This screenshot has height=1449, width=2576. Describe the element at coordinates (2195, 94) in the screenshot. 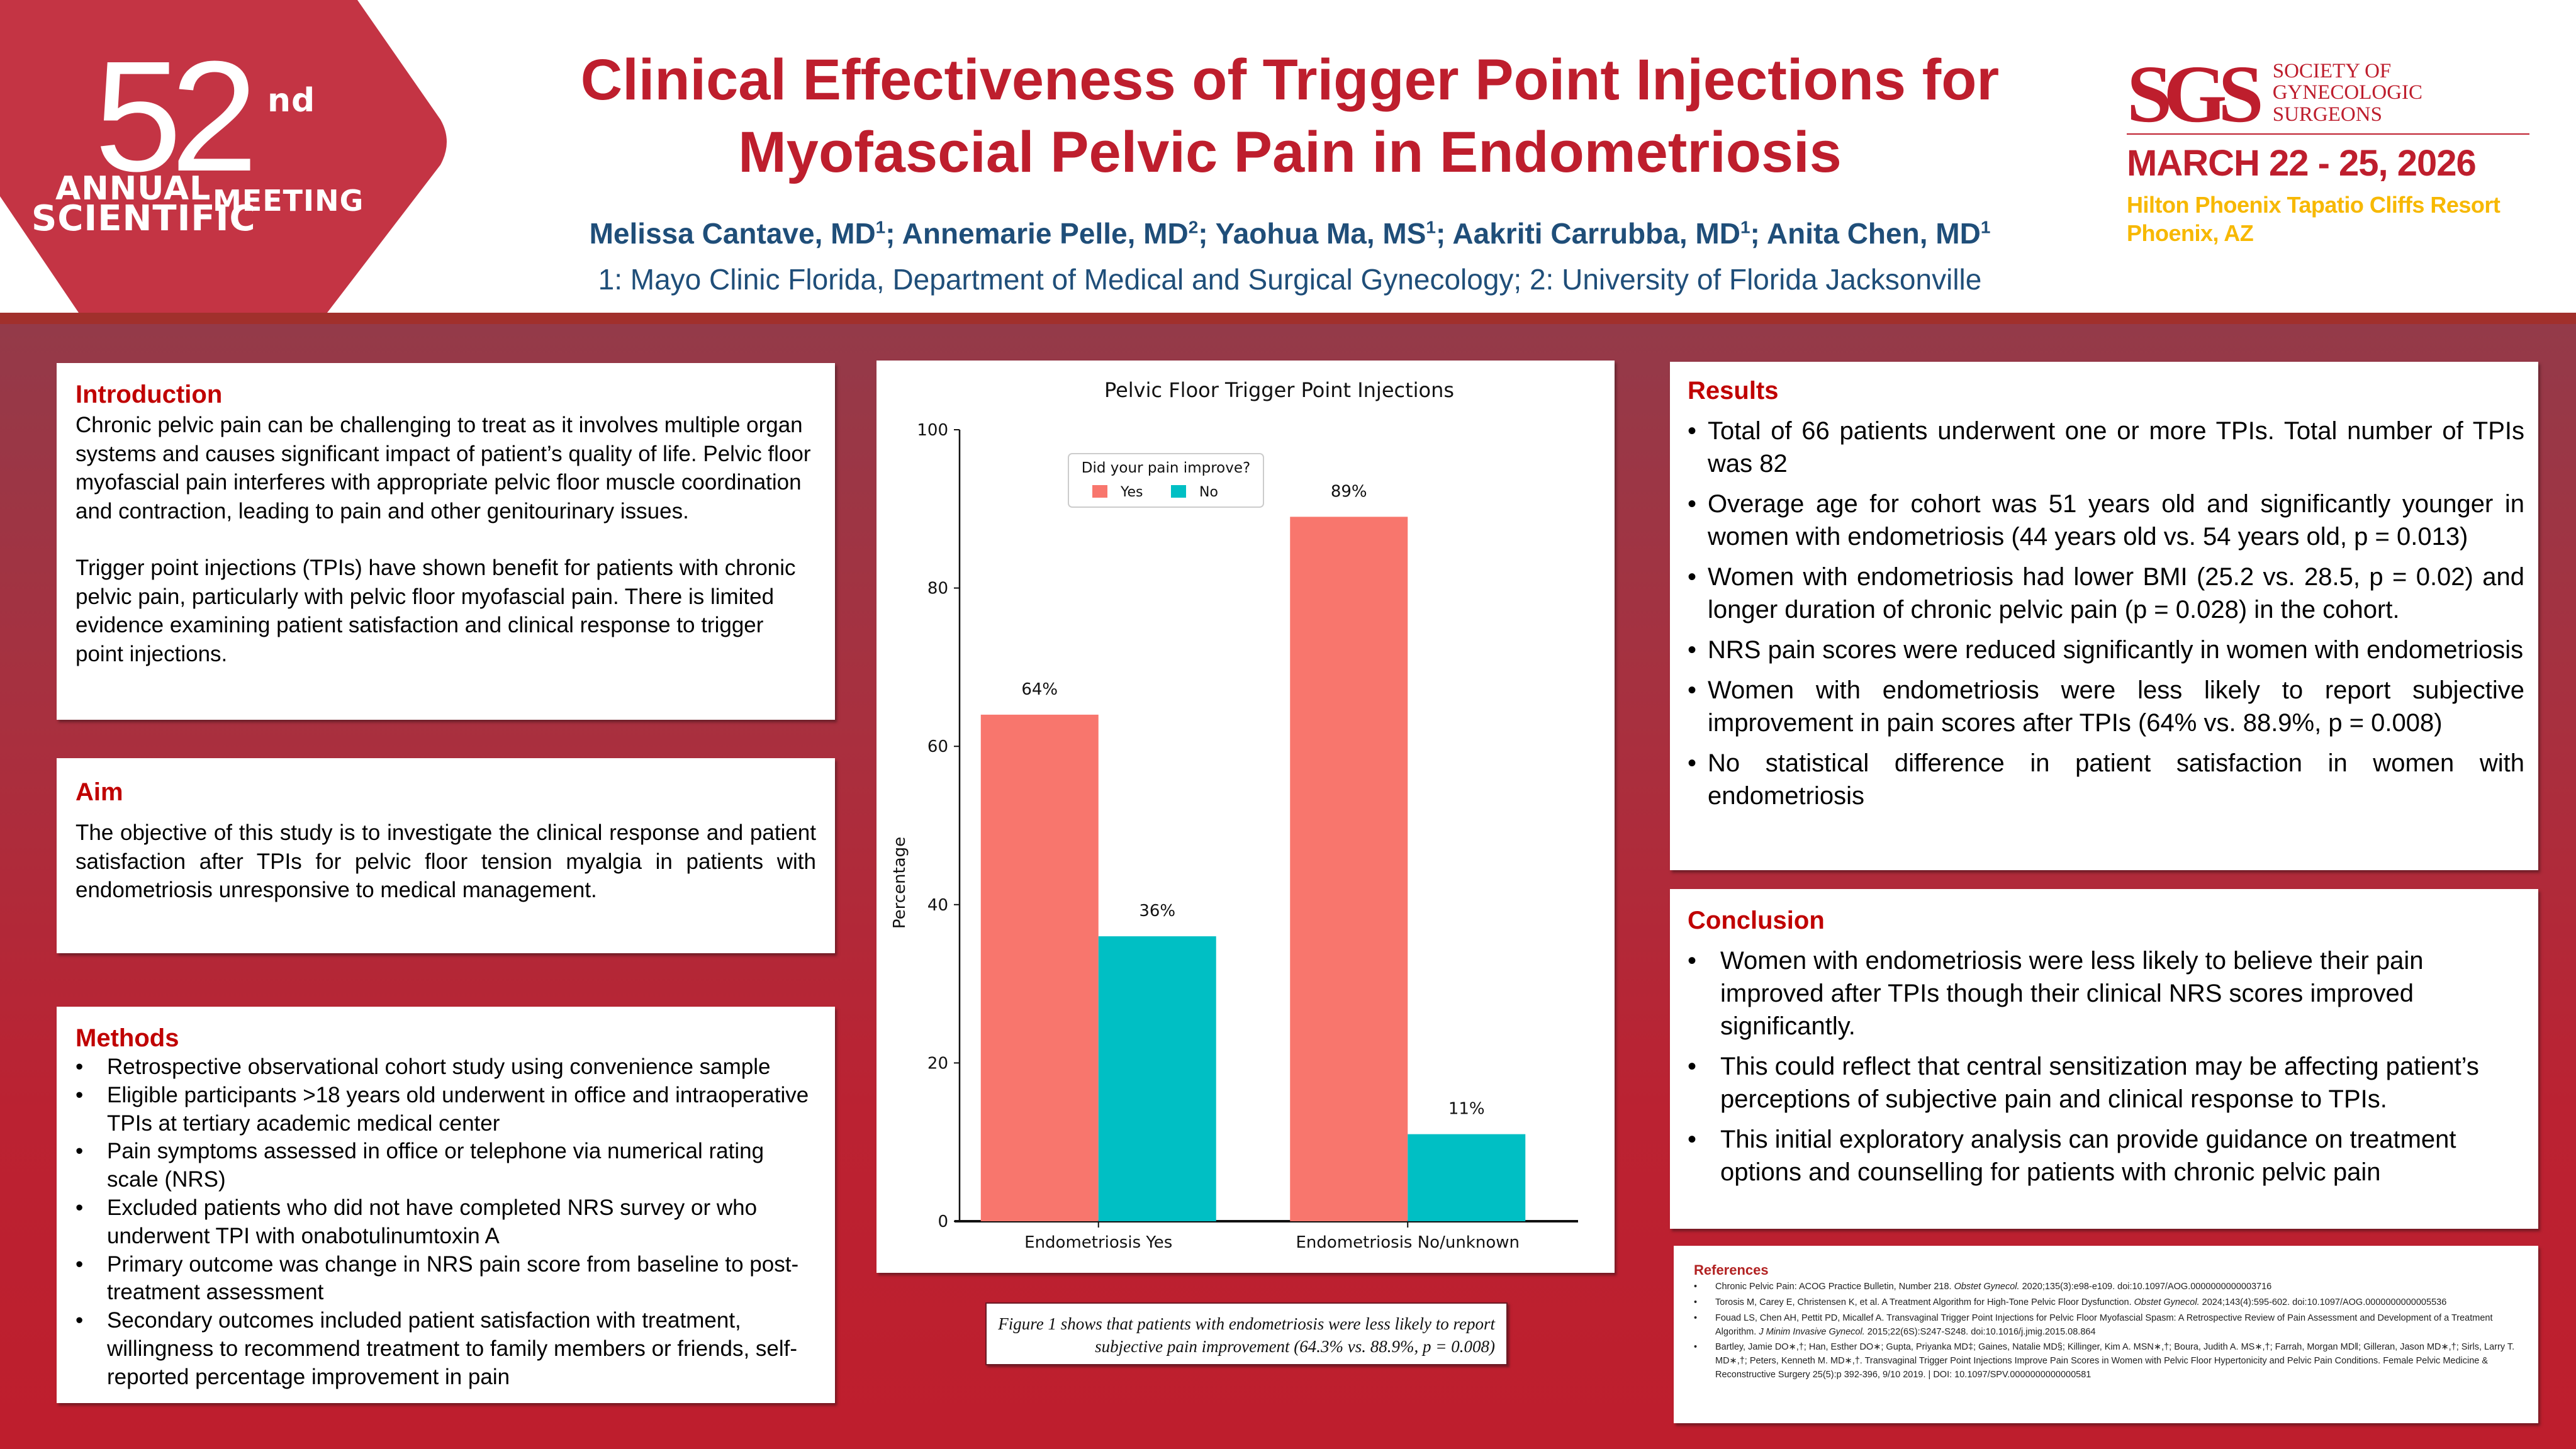

I see `sgs-logo-mark: SGS` at that location.